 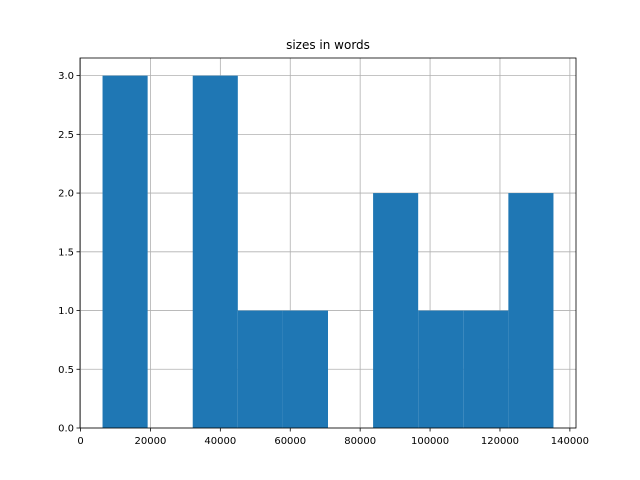 I want to click on x-tick-label: 40000, so click(x=220, y=441).